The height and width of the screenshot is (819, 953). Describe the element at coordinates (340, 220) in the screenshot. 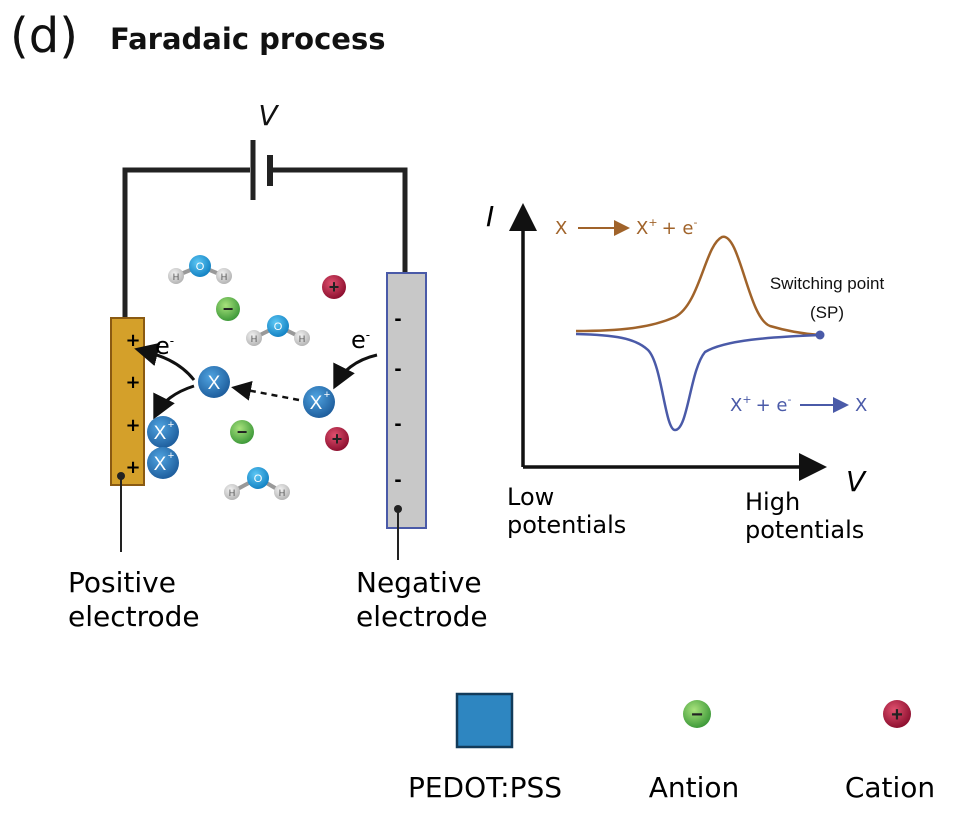

I see `wire-right` at that location.